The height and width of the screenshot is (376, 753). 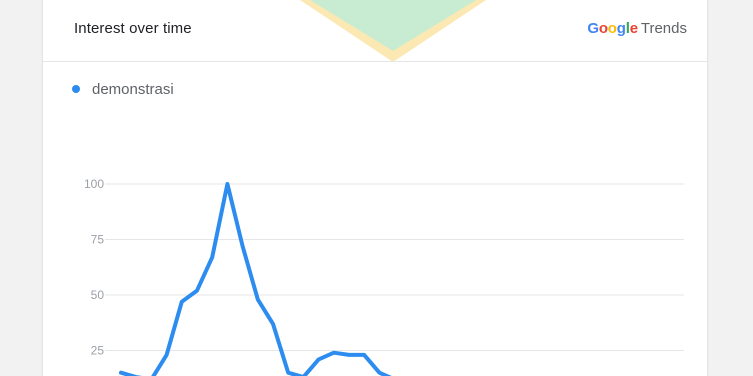 What do you see at coordinates (76, 89) in the screenshot?
I see `legend-marker-icon` at bounding box center [76, 89].